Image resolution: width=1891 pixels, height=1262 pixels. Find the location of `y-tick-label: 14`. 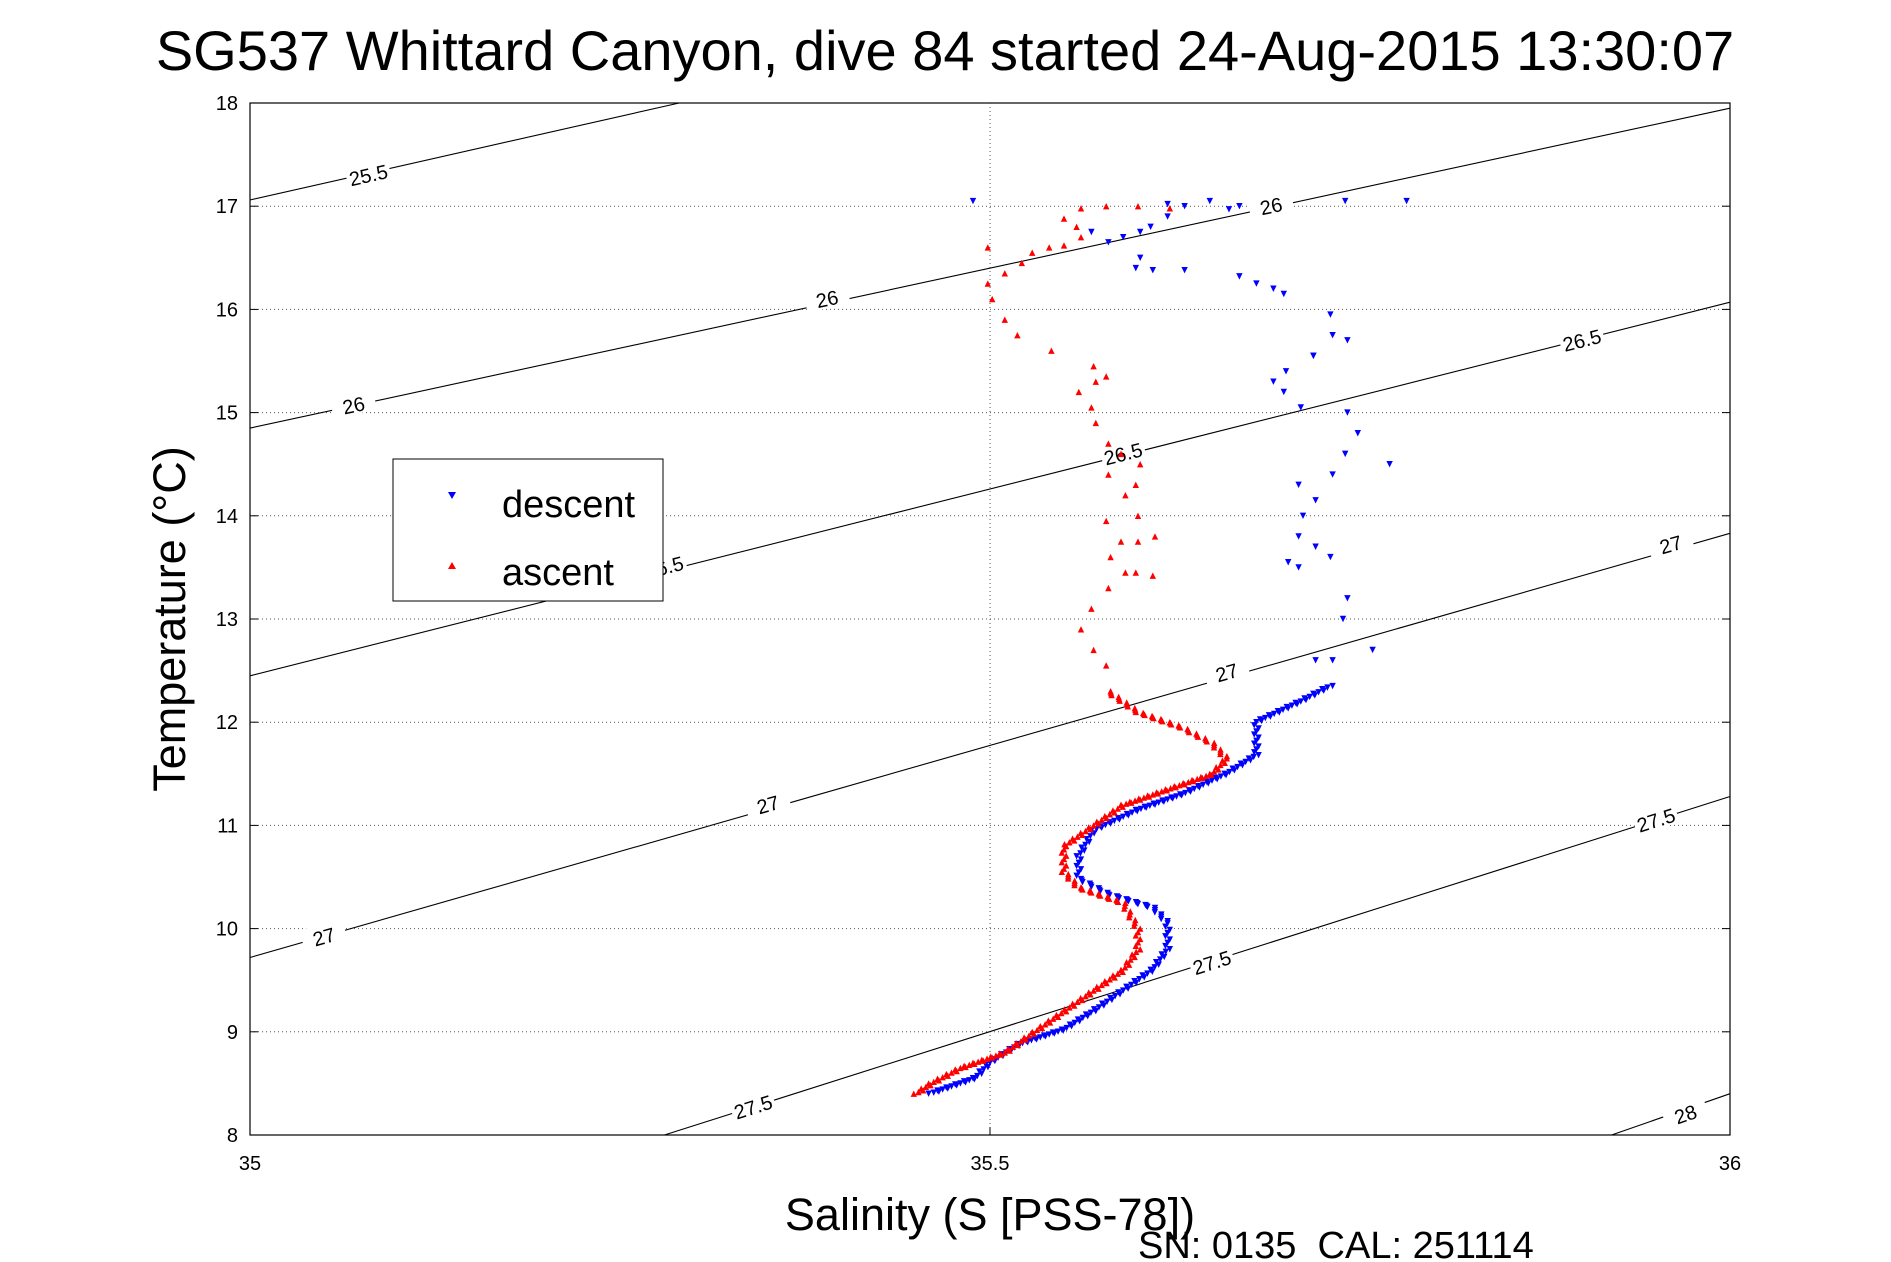

y-tick-label: 14 is located at coordinates (227, 517).